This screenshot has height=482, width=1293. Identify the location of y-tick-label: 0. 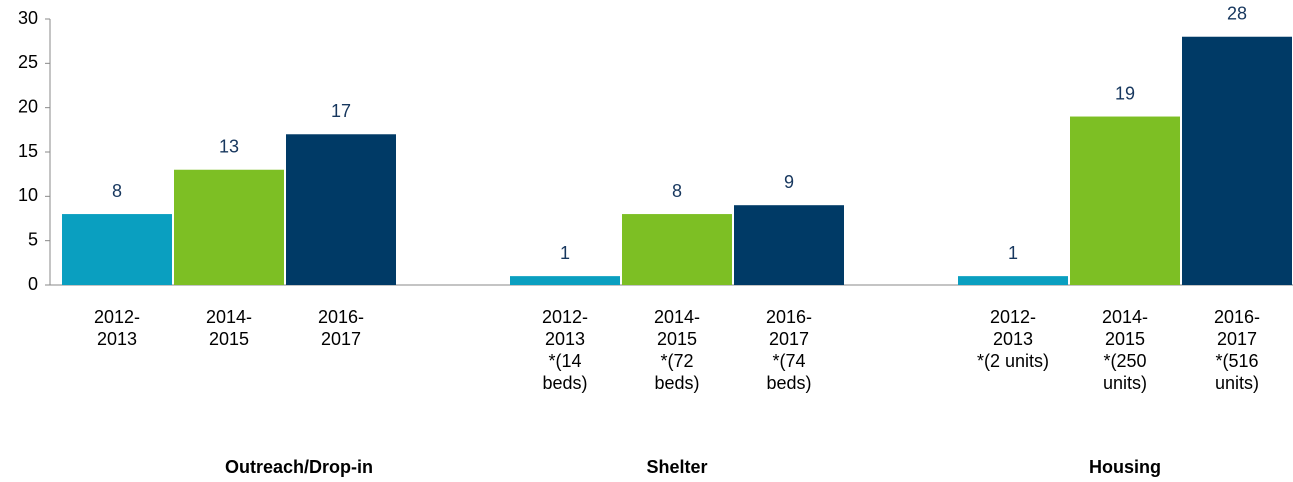
(33, 284).